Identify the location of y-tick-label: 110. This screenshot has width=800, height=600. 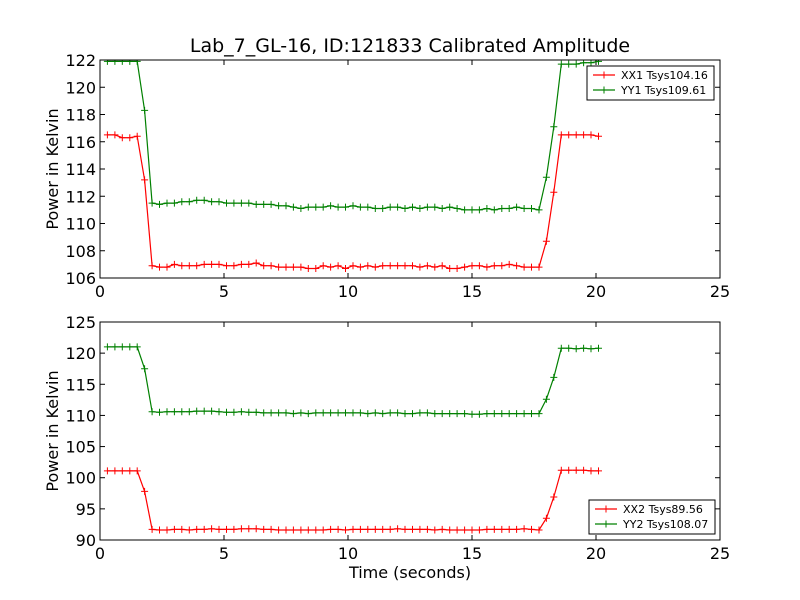
(80, 415).